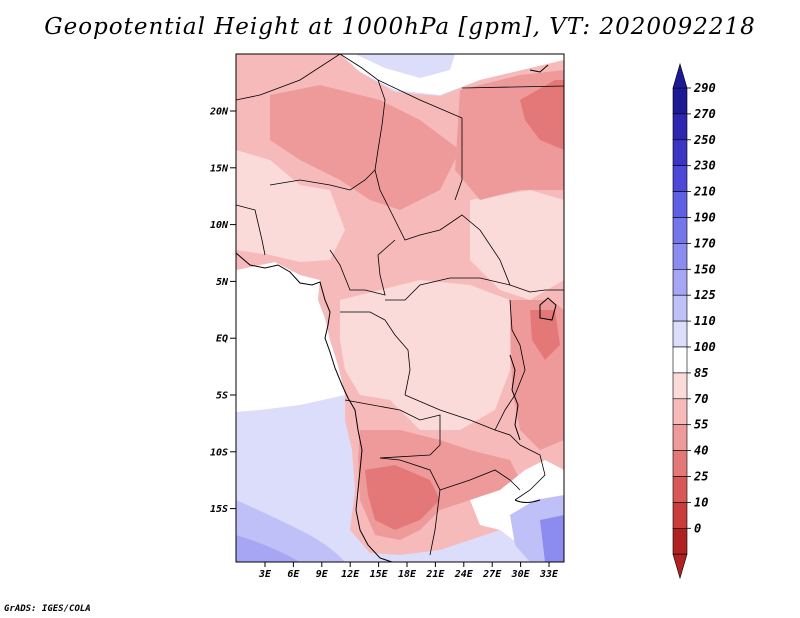 The image size is (800, 618). I want to click on lat-label: 10N, so click(219, 225).